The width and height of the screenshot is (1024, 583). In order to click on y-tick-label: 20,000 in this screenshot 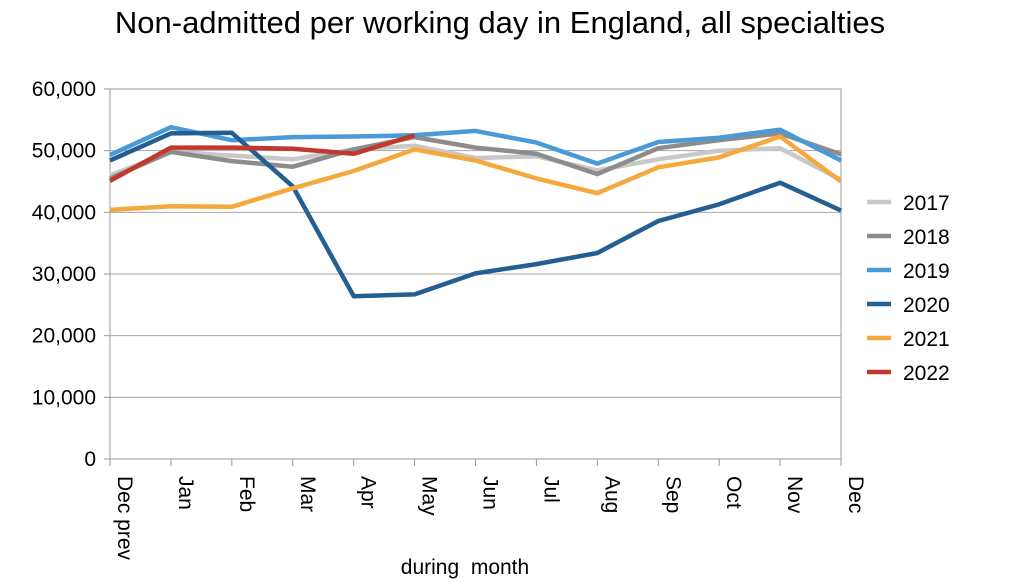, I will do `click(64, 336)`.